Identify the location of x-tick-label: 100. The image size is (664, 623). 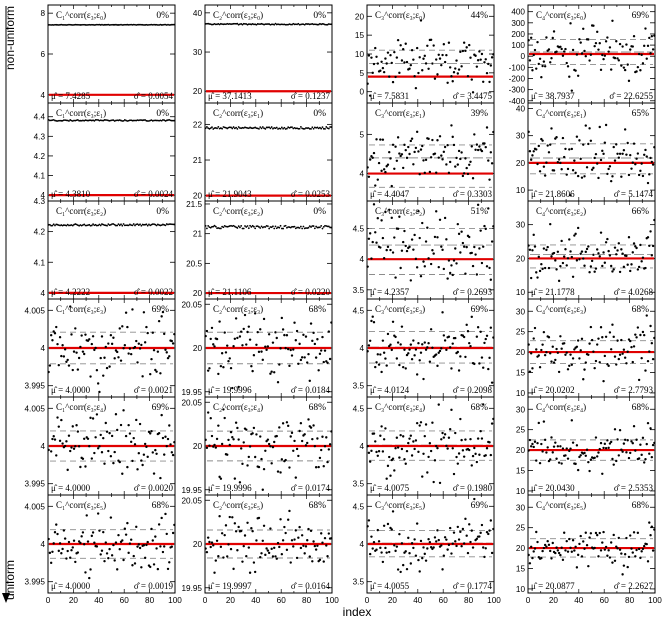
(655, 600).